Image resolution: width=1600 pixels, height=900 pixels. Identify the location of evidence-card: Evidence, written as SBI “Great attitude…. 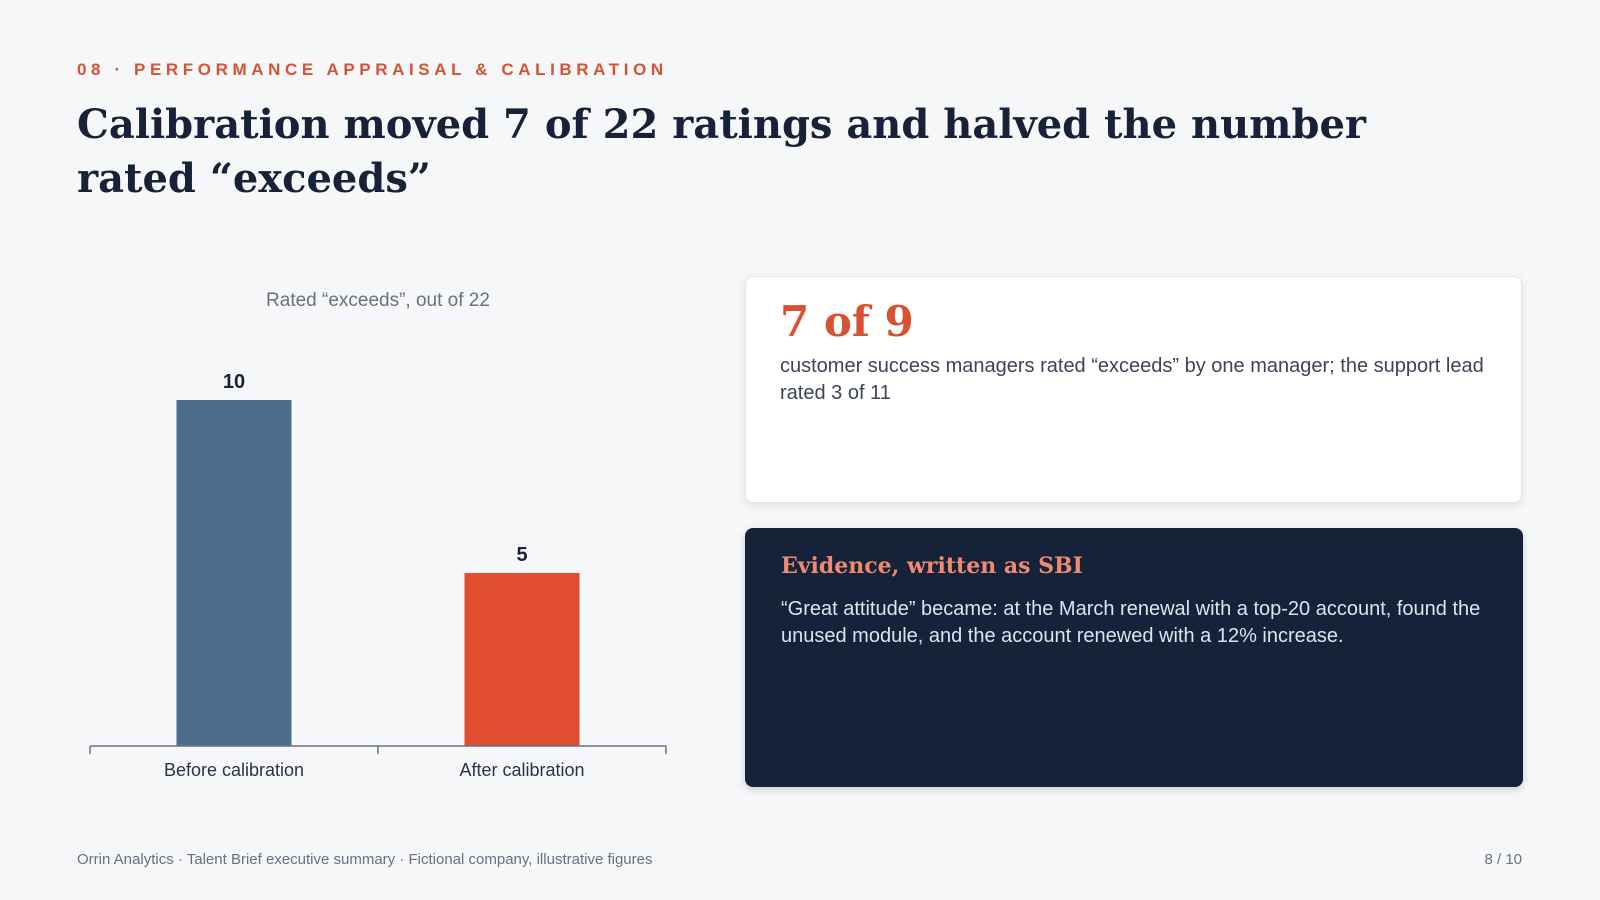
(1134, 657).